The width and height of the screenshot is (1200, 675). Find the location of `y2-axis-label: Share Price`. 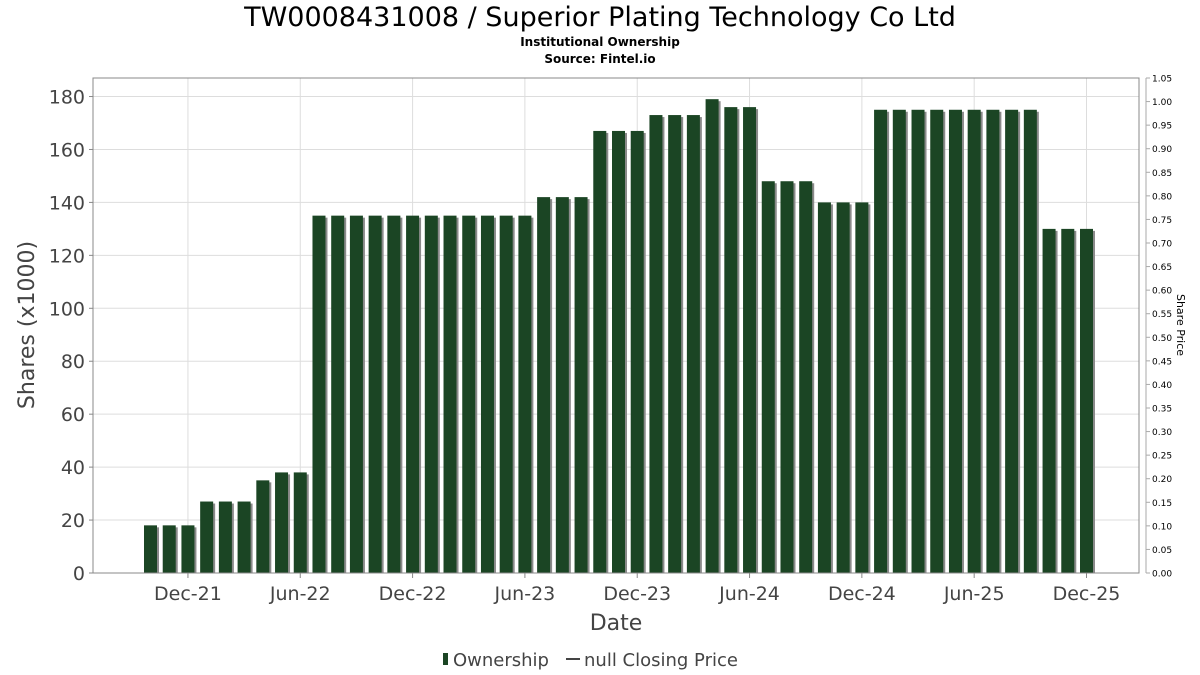

y2-axis-label: Share Price is located at coordinates (1180, 325).